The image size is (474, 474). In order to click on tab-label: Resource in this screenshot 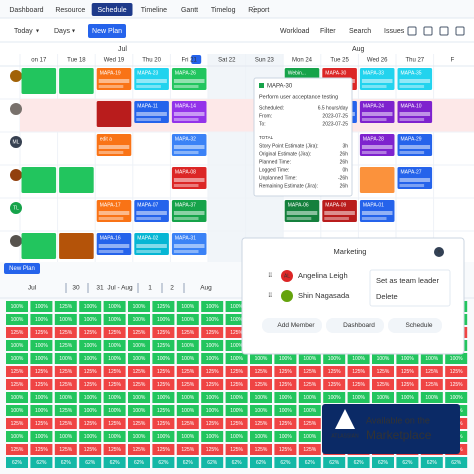, I will do `click(70, 10)`.